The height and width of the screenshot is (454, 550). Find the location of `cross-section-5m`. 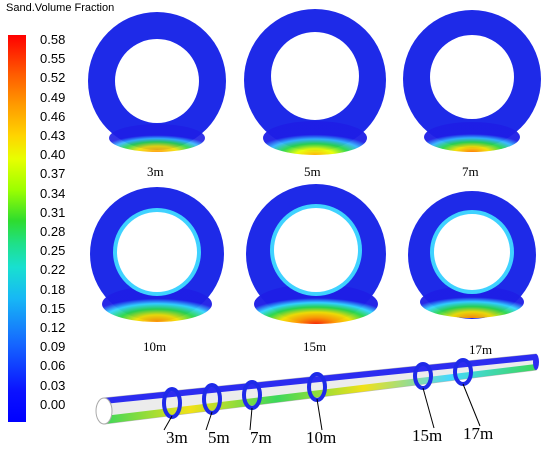

cross-section-5m is located at coordinates (315, 82).